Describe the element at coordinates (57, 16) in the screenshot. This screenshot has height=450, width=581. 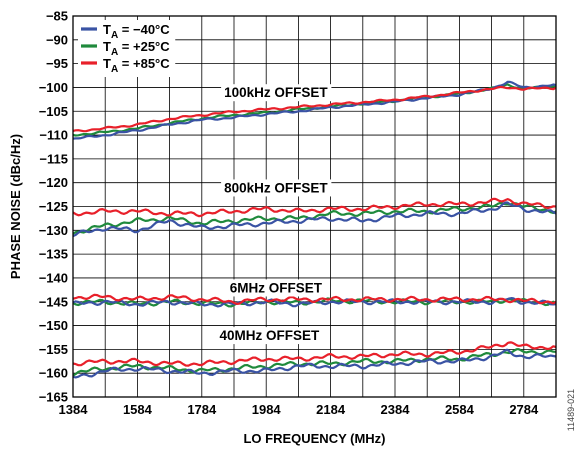
I see `y-tick-label: −85` at that location.